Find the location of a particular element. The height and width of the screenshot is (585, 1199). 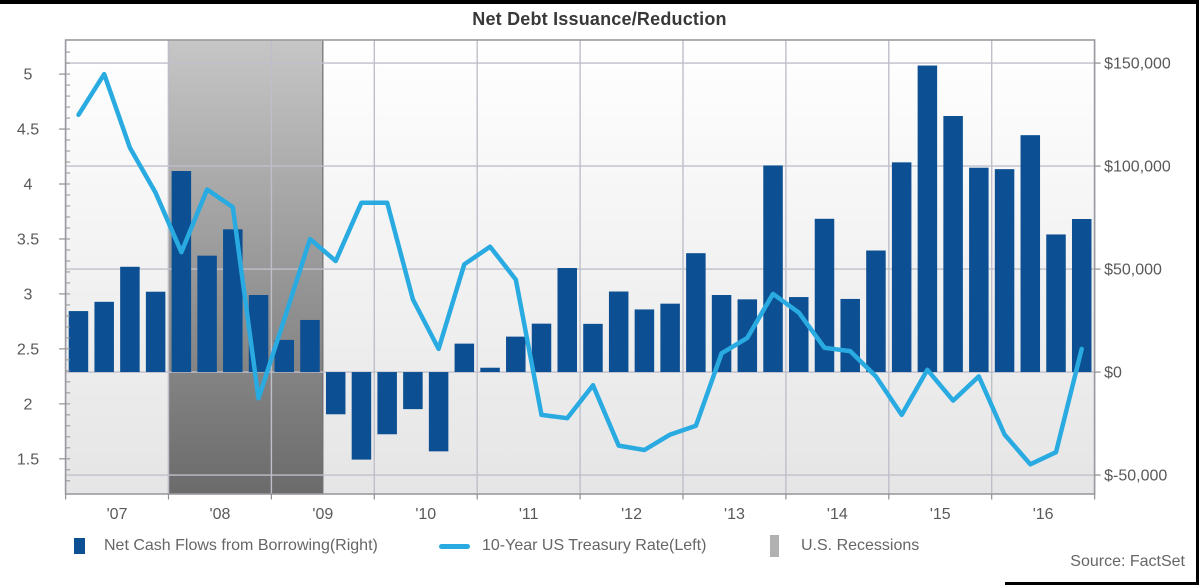

line-swatch-icon is located at coordinates (454, 546).